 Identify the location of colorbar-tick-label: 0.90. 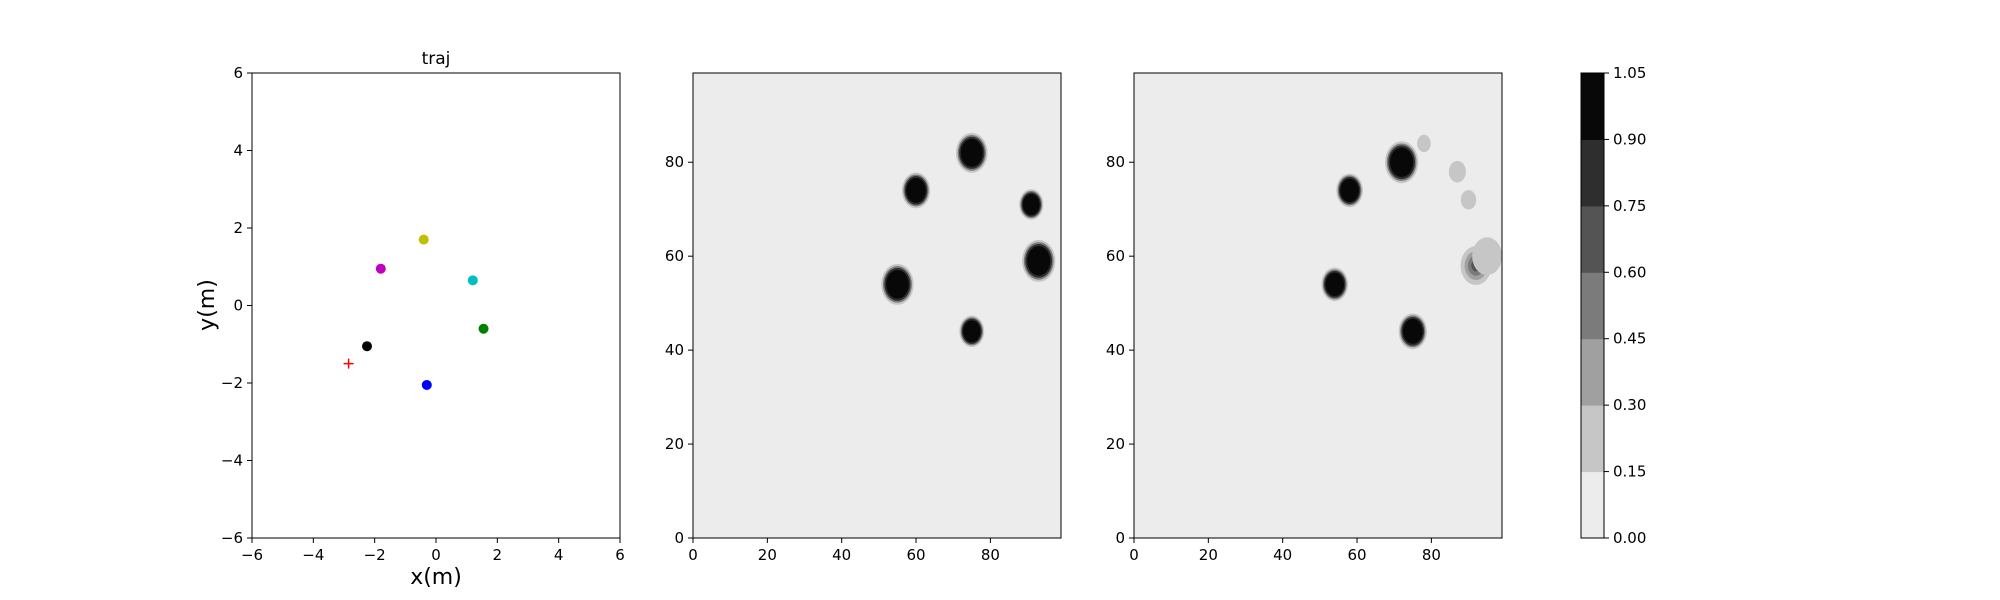
(1629, 139).